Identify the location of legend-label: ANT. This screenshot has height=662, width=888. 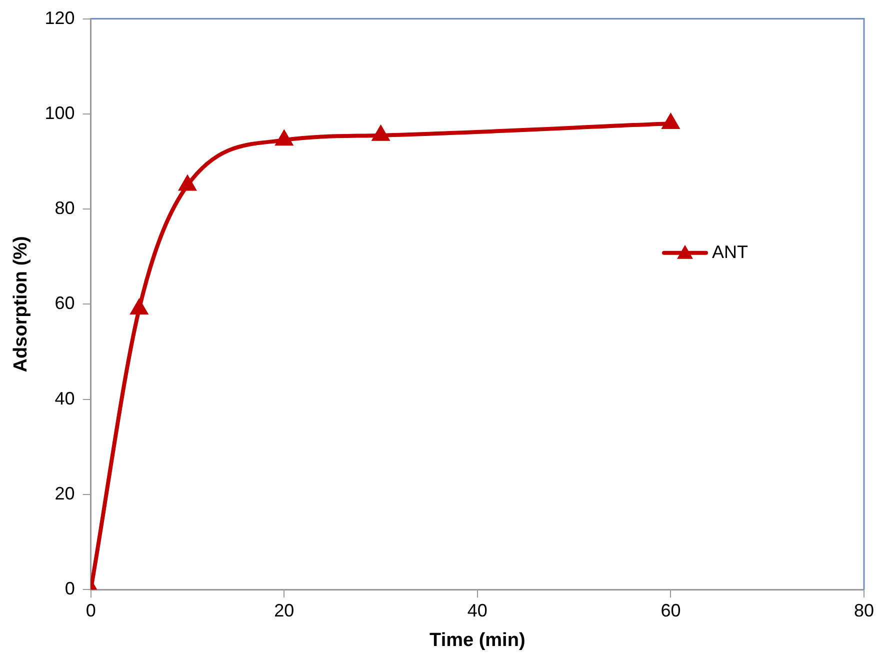
(730, 252).